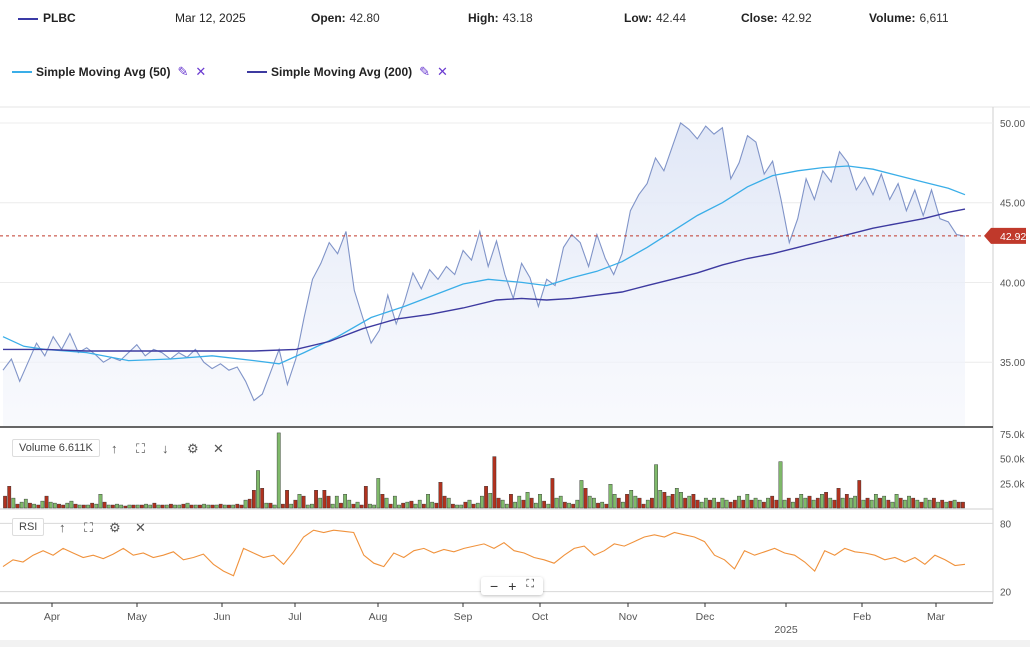 The height and width of the screenshot is (647, 1030). I want to click on rsi-pane-label: RSI, so click(28, 527).